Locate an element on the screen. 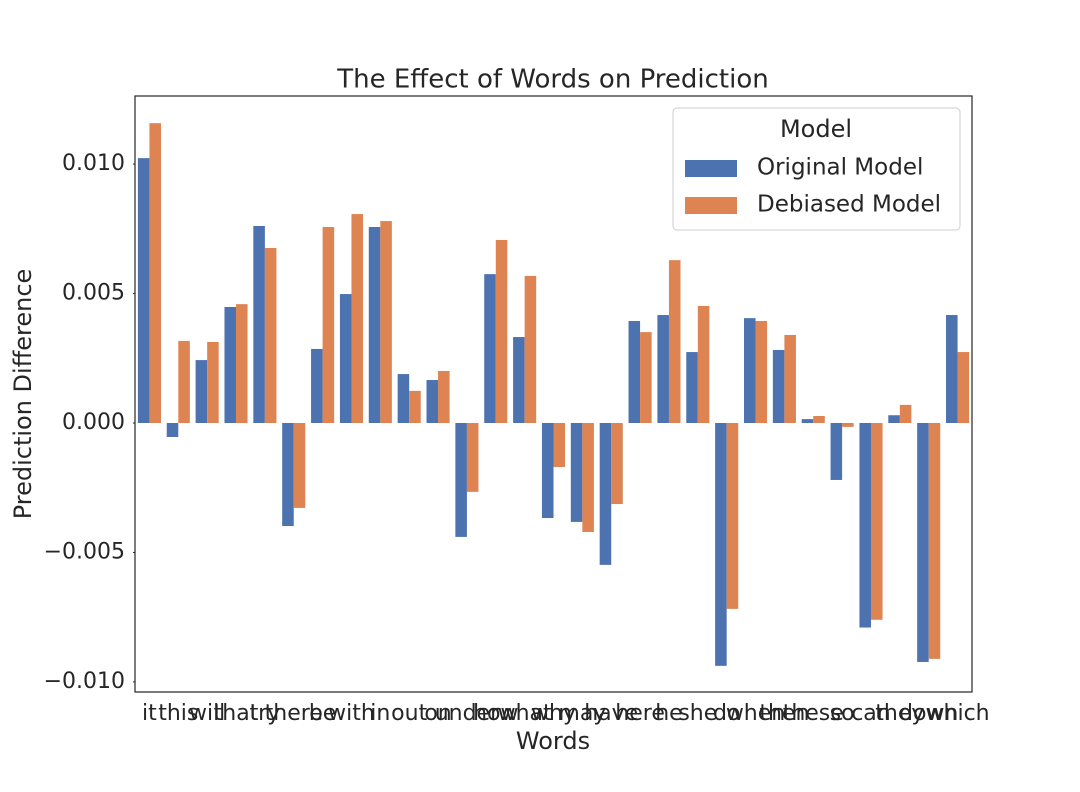 This screenshot has width=1080, height=792. x-tick-label: that is located at coordinates (236, 713).